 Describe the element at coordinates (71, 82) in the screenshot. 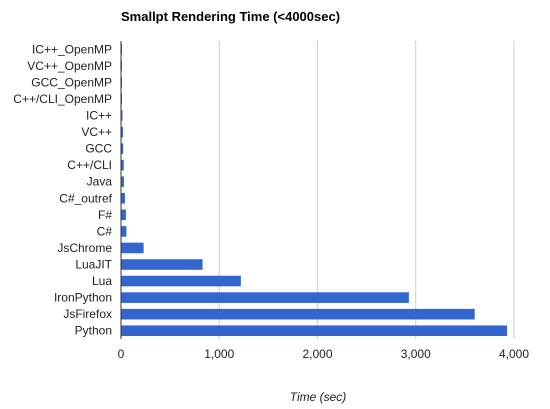

I see `category-label: GCC_OpenMP` at that location.